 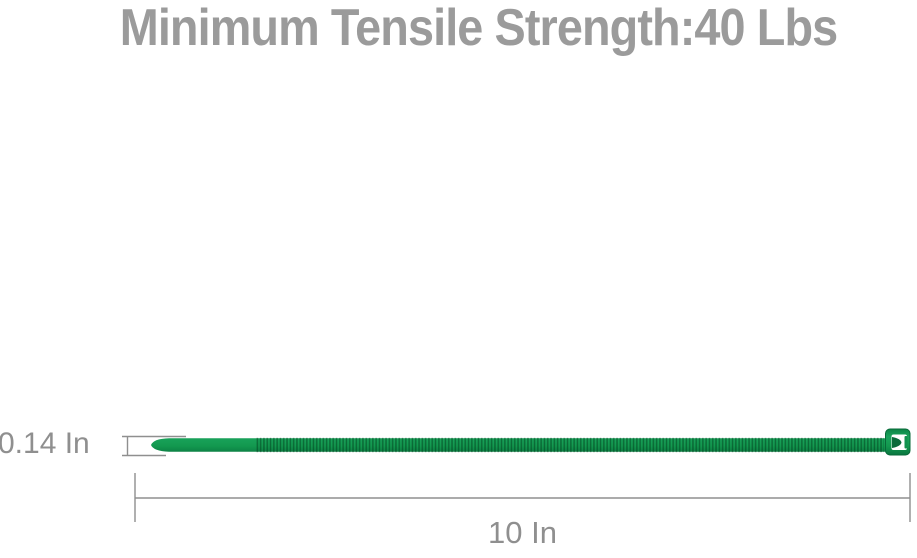 I want to click on cable-tie-teeth, so click(x=569, y=445).